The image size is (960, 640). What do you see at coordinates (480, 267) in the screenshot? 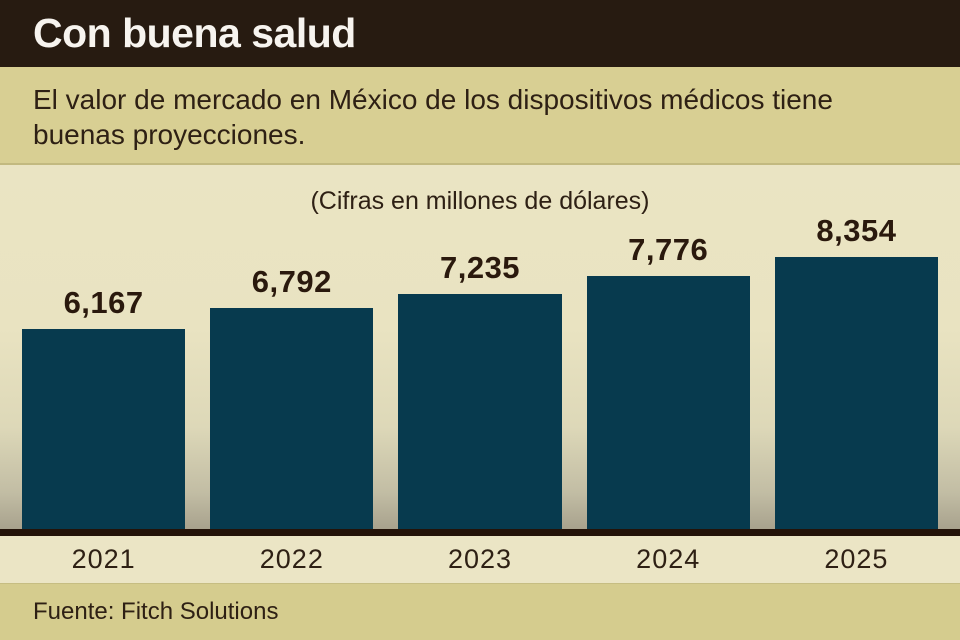
I see `bar-value-label: 7,235` at bounding box center [480, 267].